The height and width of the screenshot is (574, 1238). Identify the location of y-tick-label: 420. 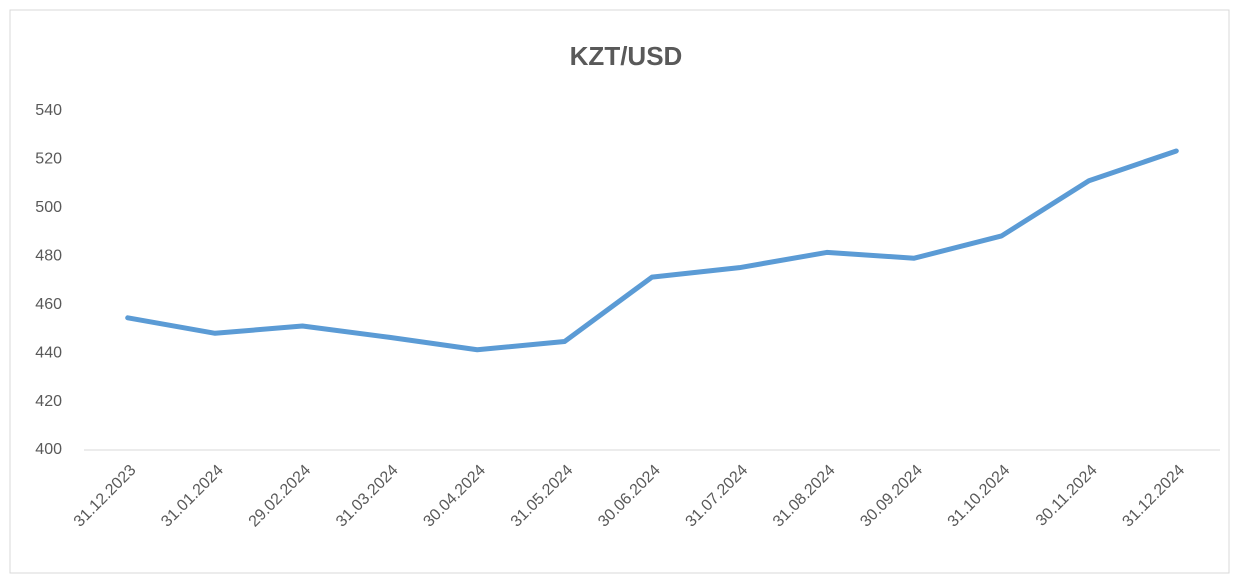
(48, 401).